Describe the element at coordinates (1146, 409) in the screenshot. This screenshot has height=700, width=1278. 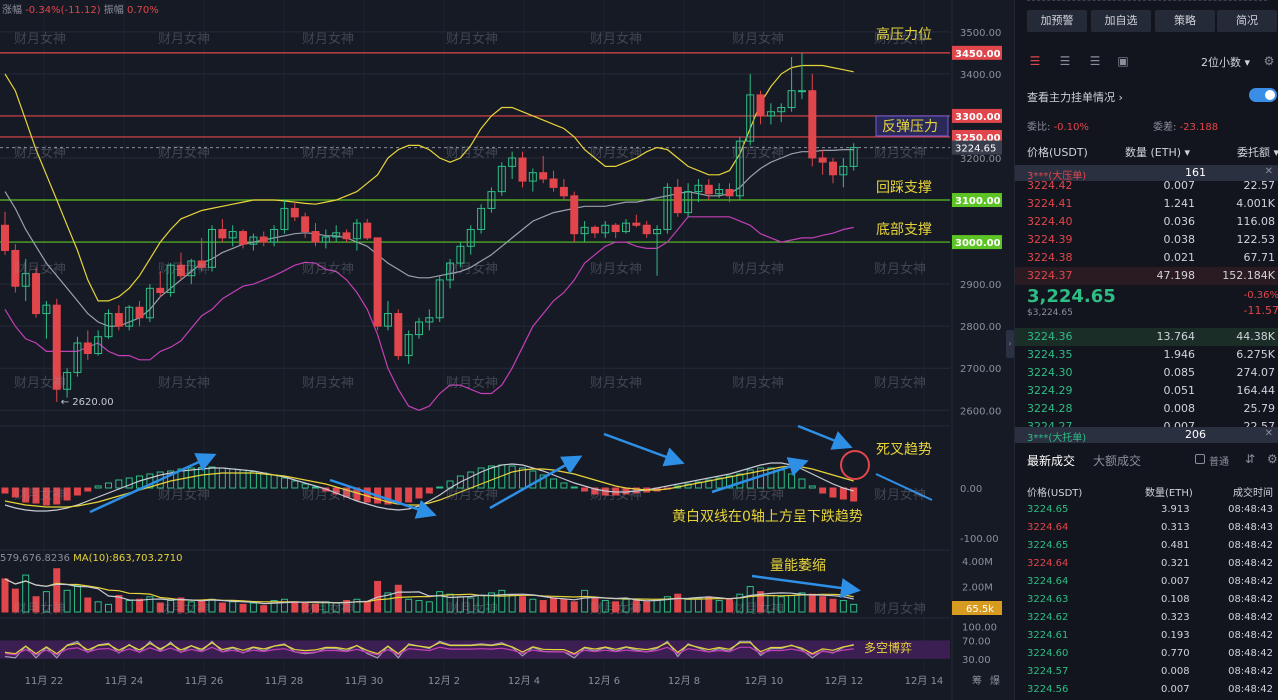
I see `bid-row: 3224.28 0.008 25.79` at that location.